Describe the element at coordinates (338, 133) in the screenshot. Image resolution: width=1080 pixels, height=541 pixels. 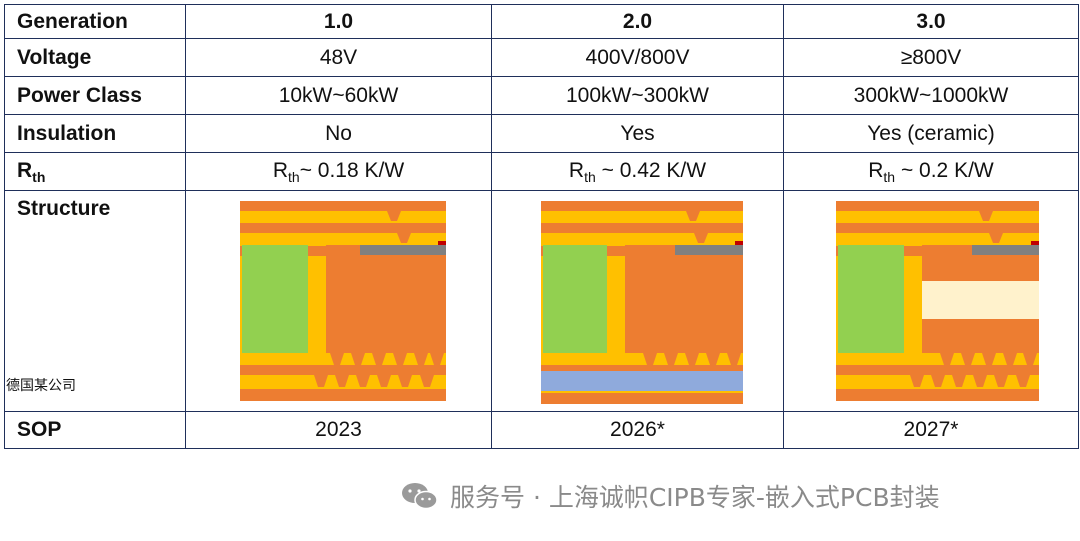
I see `cell-insulation-gen1: No` at that location.